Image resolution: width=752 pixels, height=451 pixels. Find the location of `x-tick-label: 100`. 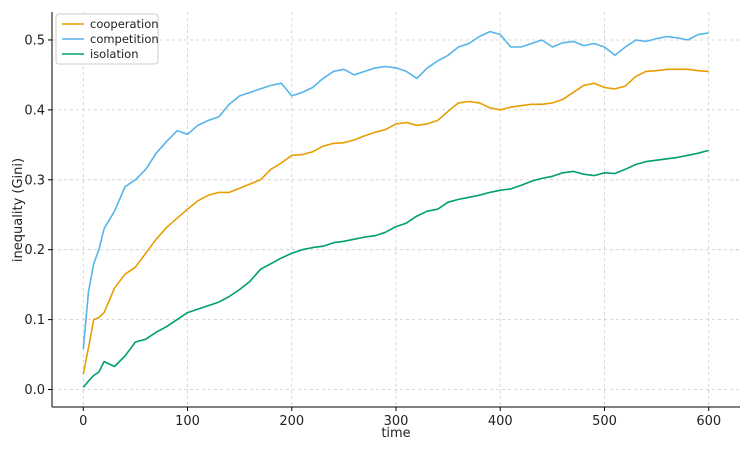

x-tick-label: 100 is located at coordinates (187, 421).